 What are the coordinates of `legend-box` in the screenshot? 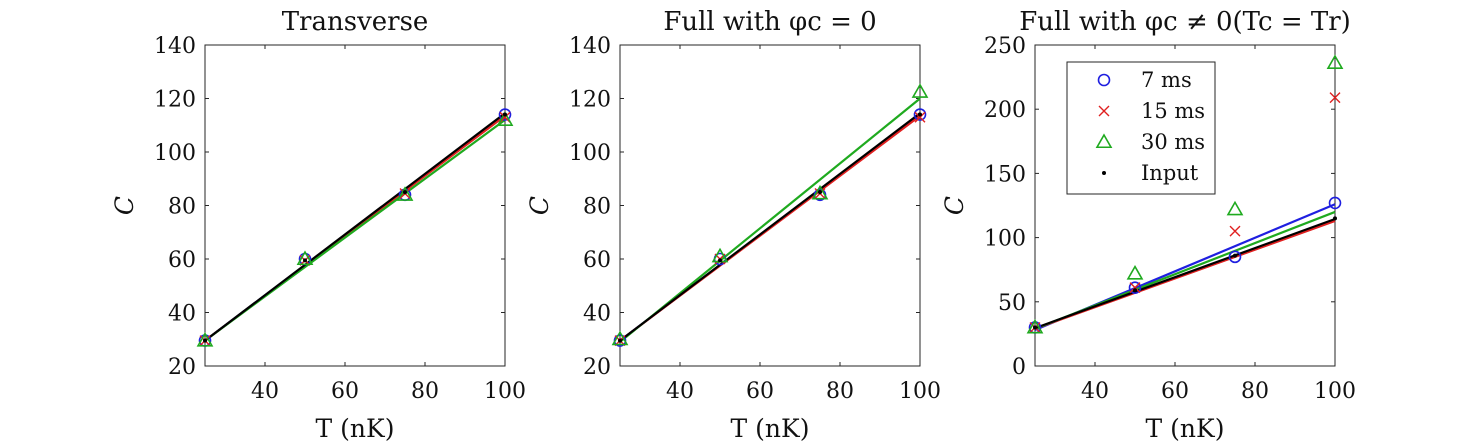 It's located at (1141, 128).